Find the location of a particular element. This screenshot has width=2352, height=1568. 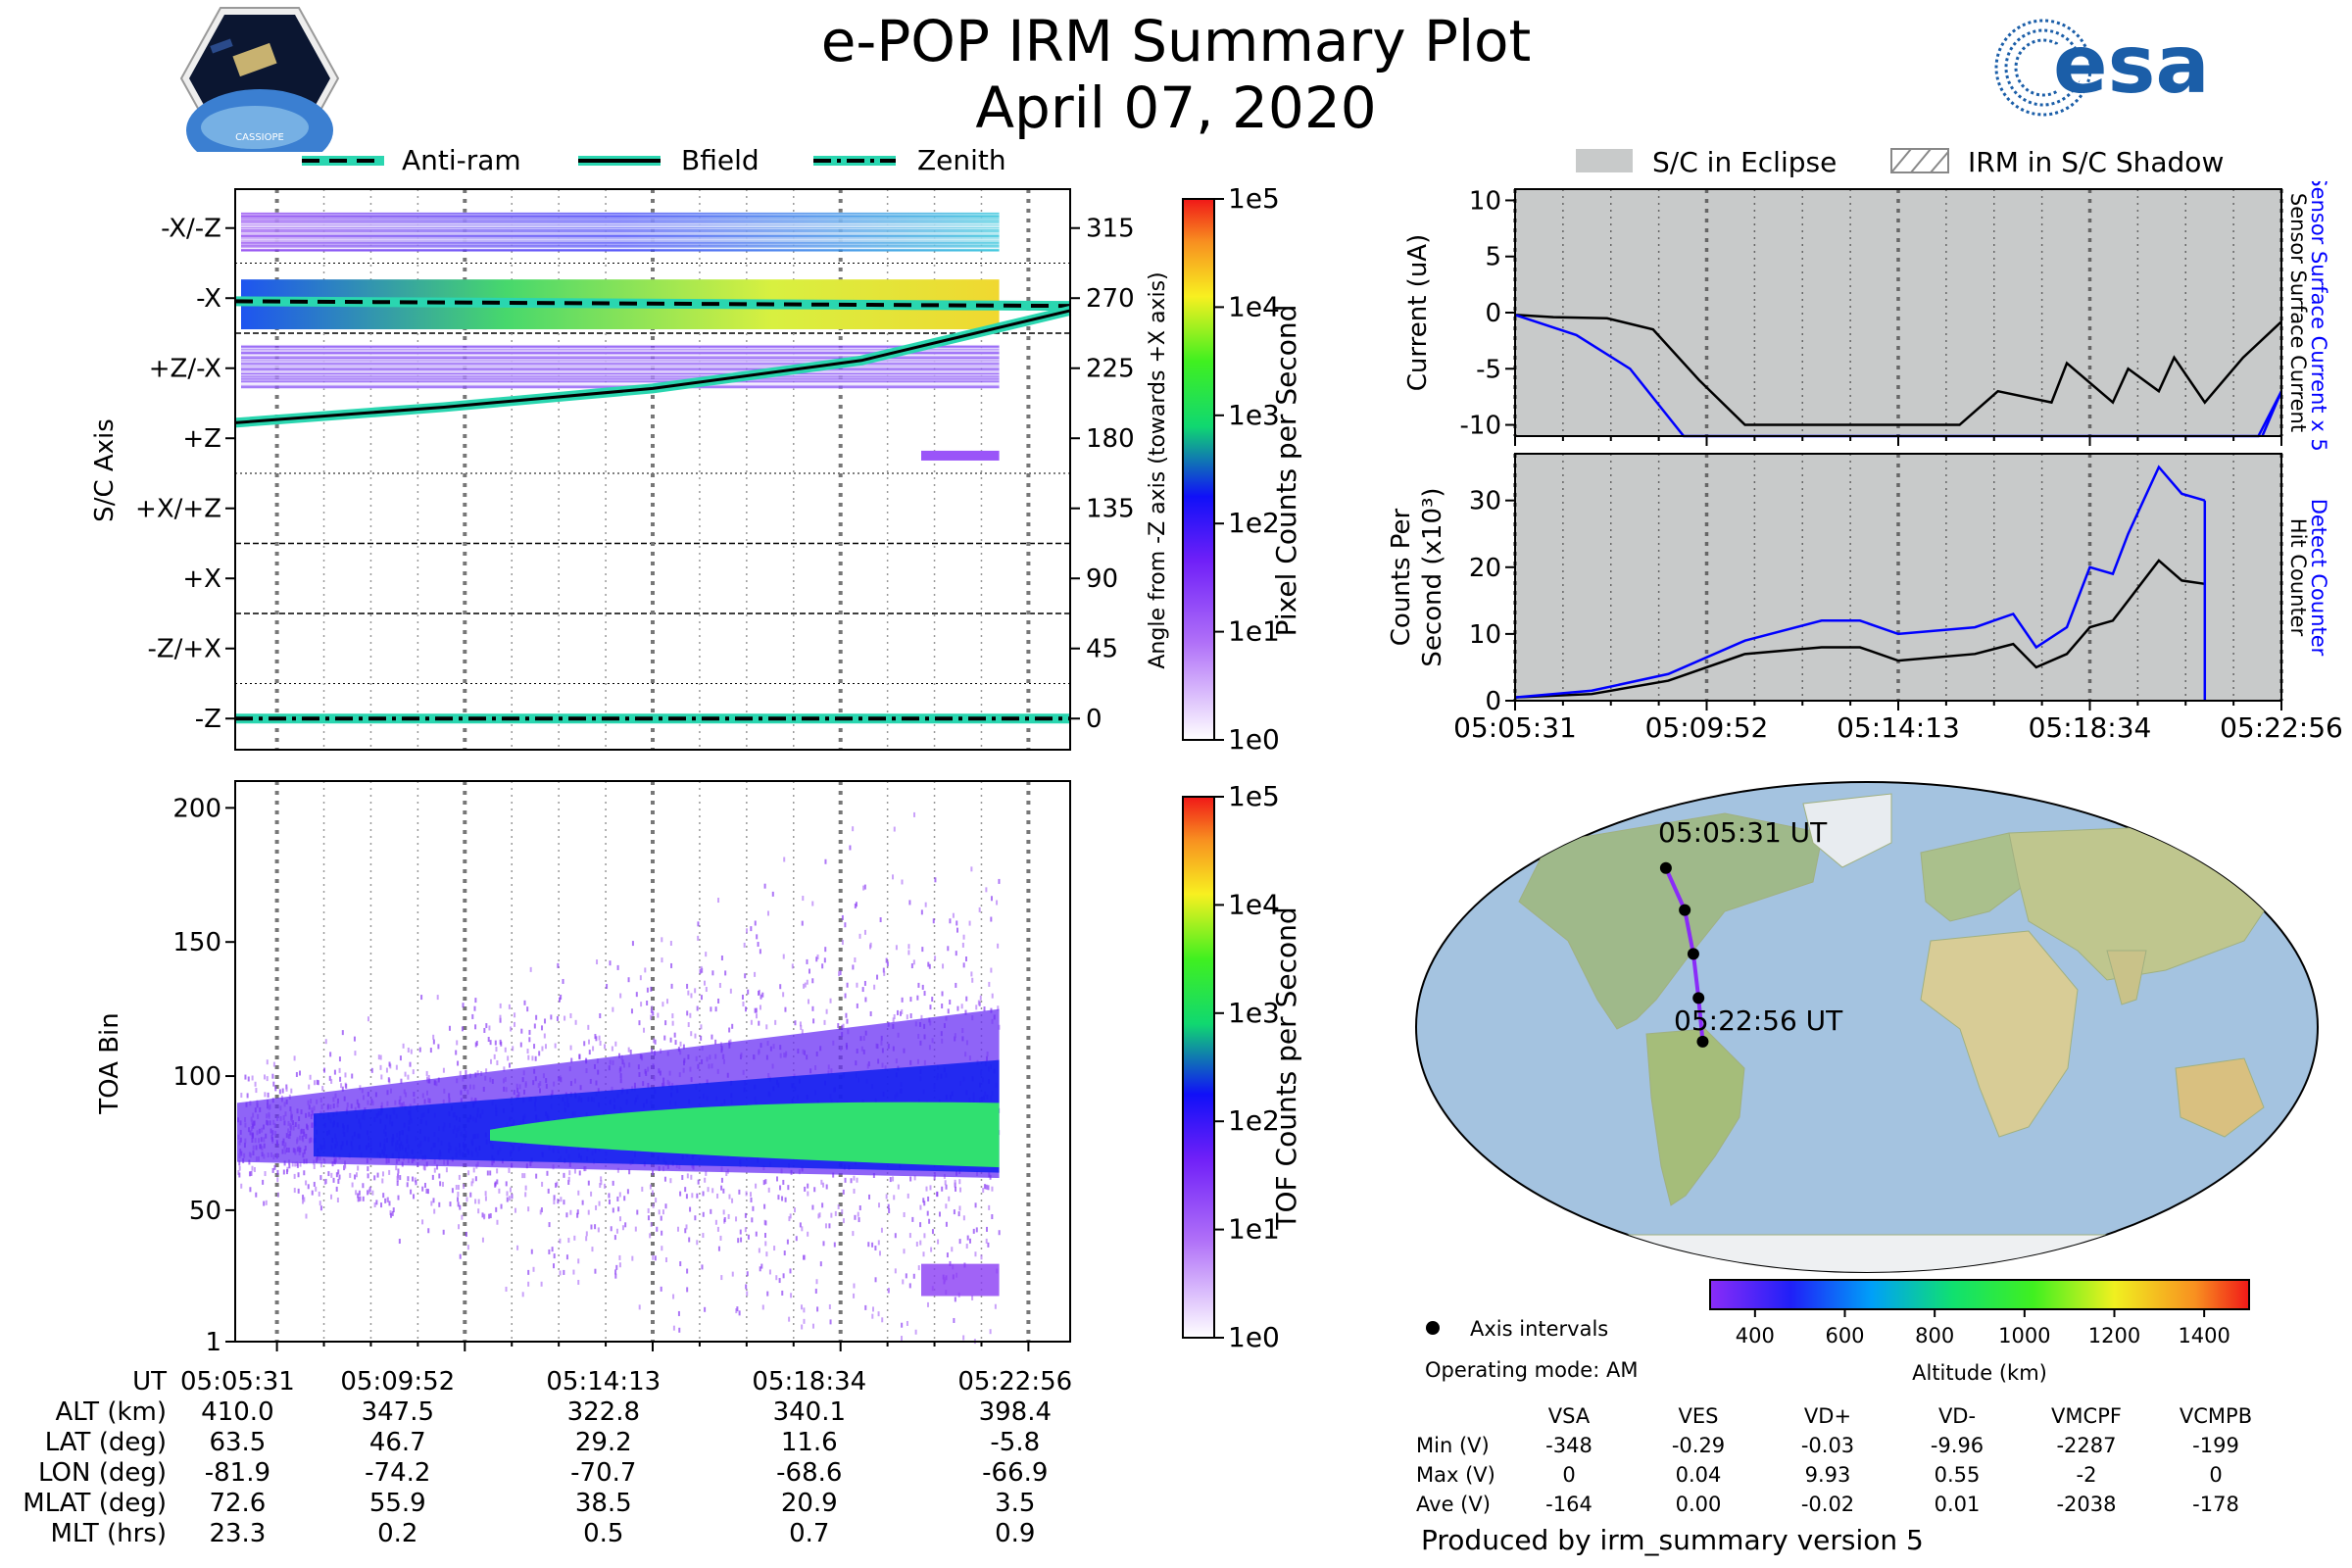

band-pos-z-neg-x is located at coordinates (620, 366).